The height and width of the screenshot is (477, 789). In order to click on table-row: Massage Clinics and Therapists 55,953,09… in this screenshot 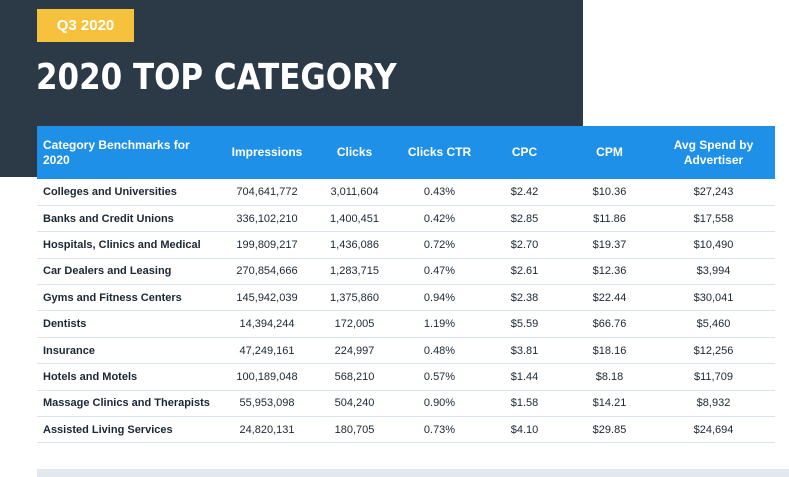, I will do `click(406, 404)`.